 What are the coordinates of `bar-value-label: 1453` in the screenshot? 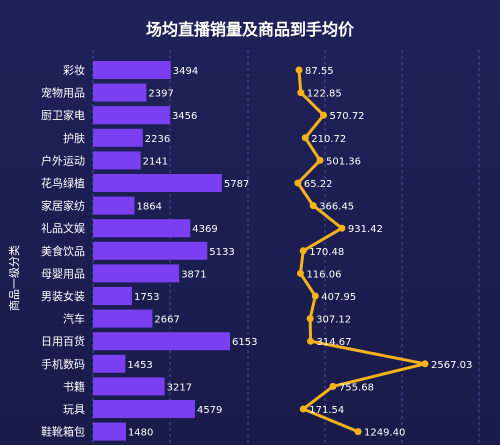 It's located at (139, 365).